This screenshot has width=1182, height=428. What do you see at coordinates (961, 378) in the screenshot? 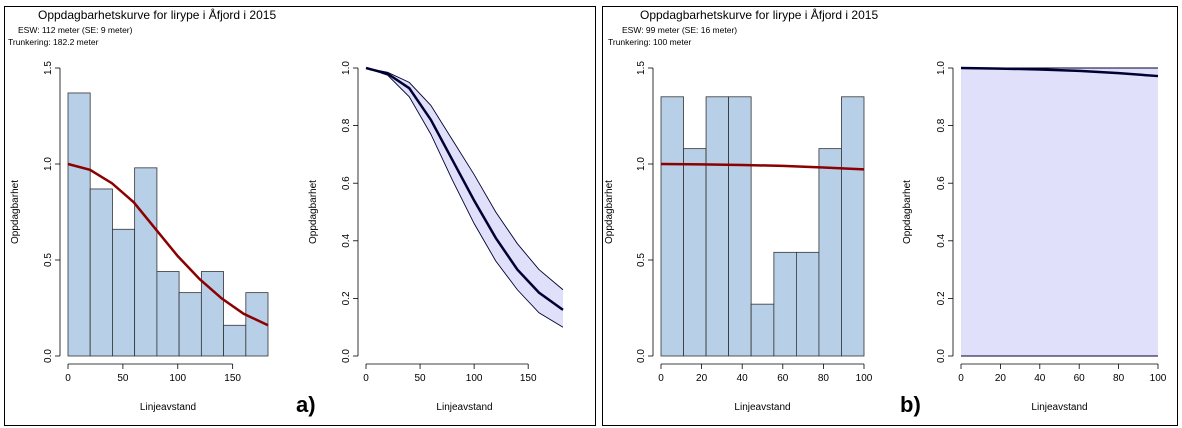
I see `p3-x-tick-label: 0` at bounding box center [961, 378].